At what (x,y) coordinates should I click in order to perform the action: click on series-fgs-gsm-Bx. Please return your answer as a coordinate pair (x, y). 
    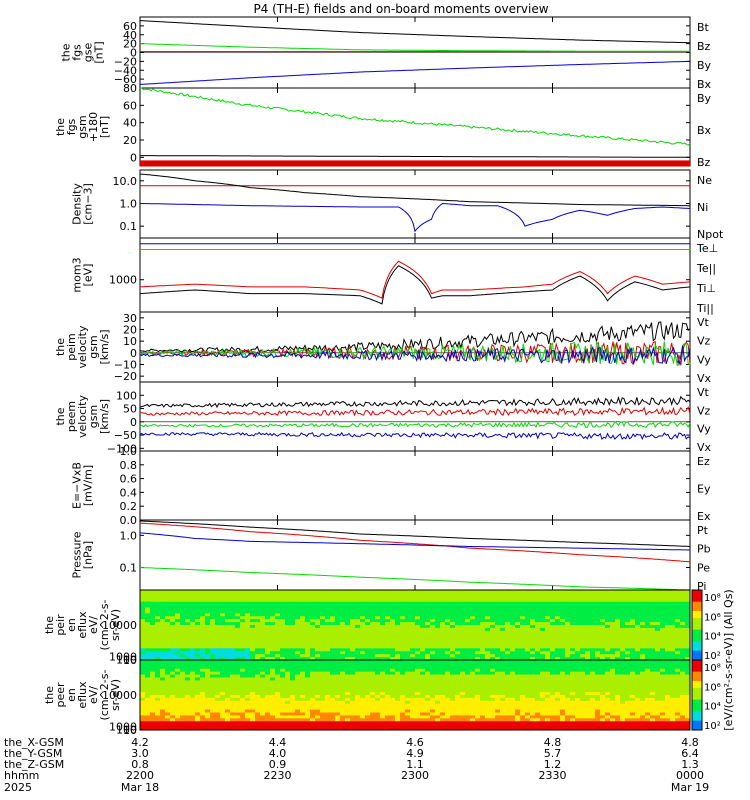
    Looking at the image, I should click on (415, 156).